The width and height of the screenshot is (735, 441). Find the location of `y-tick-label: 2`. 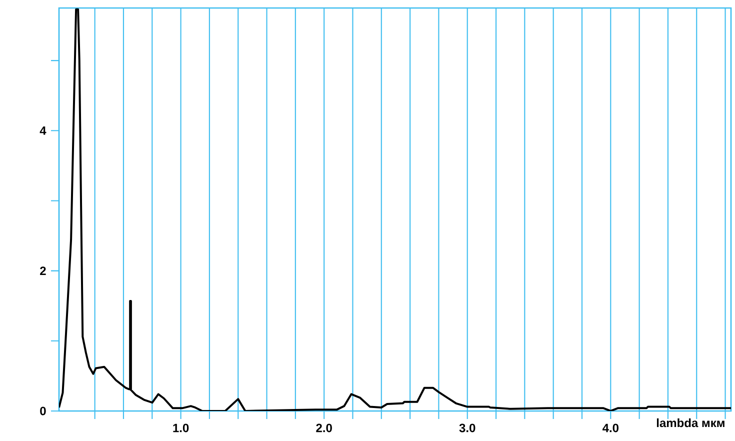

y-tick-label: 2 is located at coordinates (43, 271).